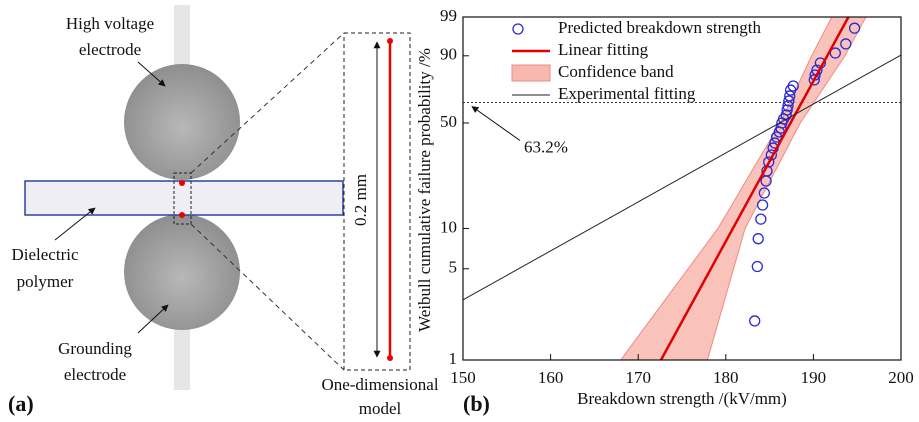  I want to click on annotation-arrow, so click(496, 123).